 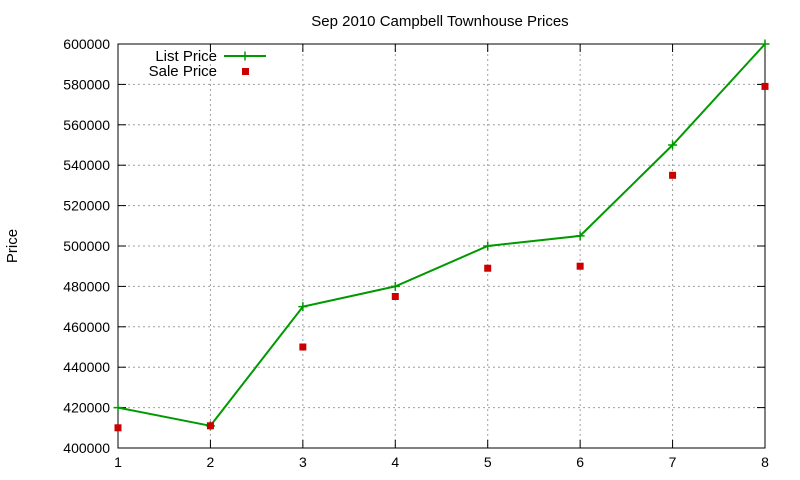 I want to click on x-tick-label: 6, so click(x=580, y=462).